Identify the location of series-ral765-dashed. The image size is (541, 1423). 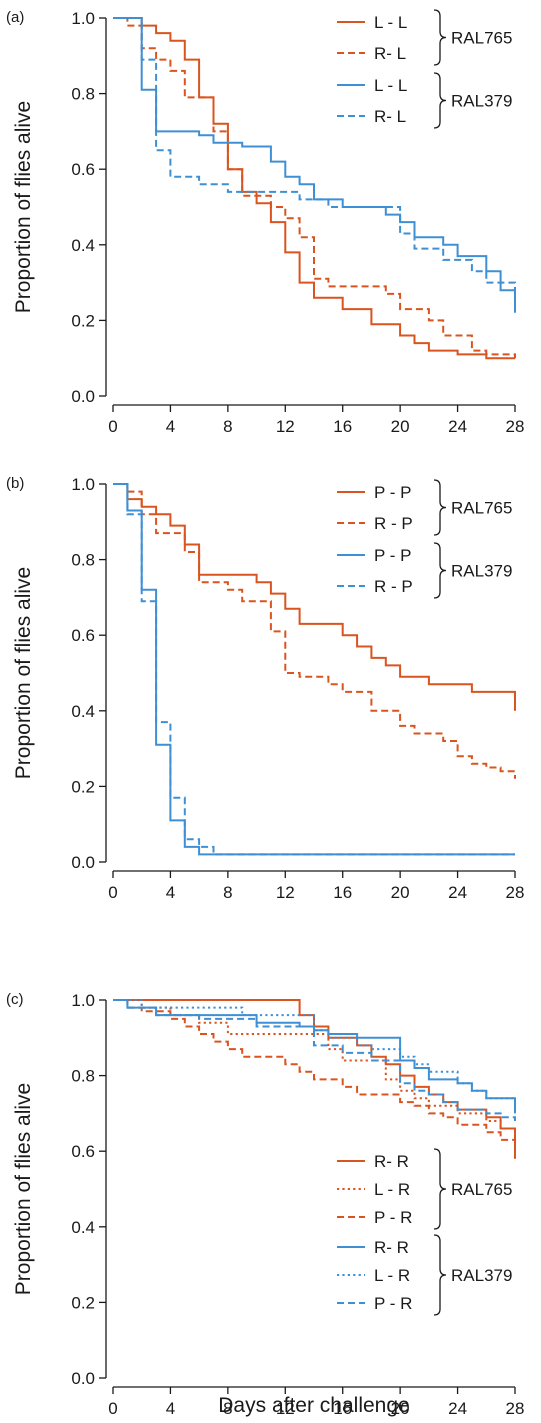
(314, 1075).